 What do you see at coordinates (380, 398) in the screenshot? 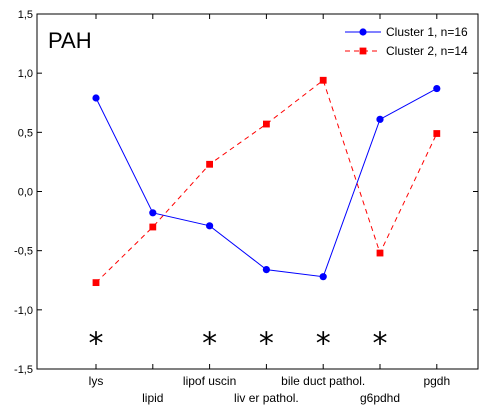
I see `x-tick-label: g6pdhd` at bounding box center [380, 398].